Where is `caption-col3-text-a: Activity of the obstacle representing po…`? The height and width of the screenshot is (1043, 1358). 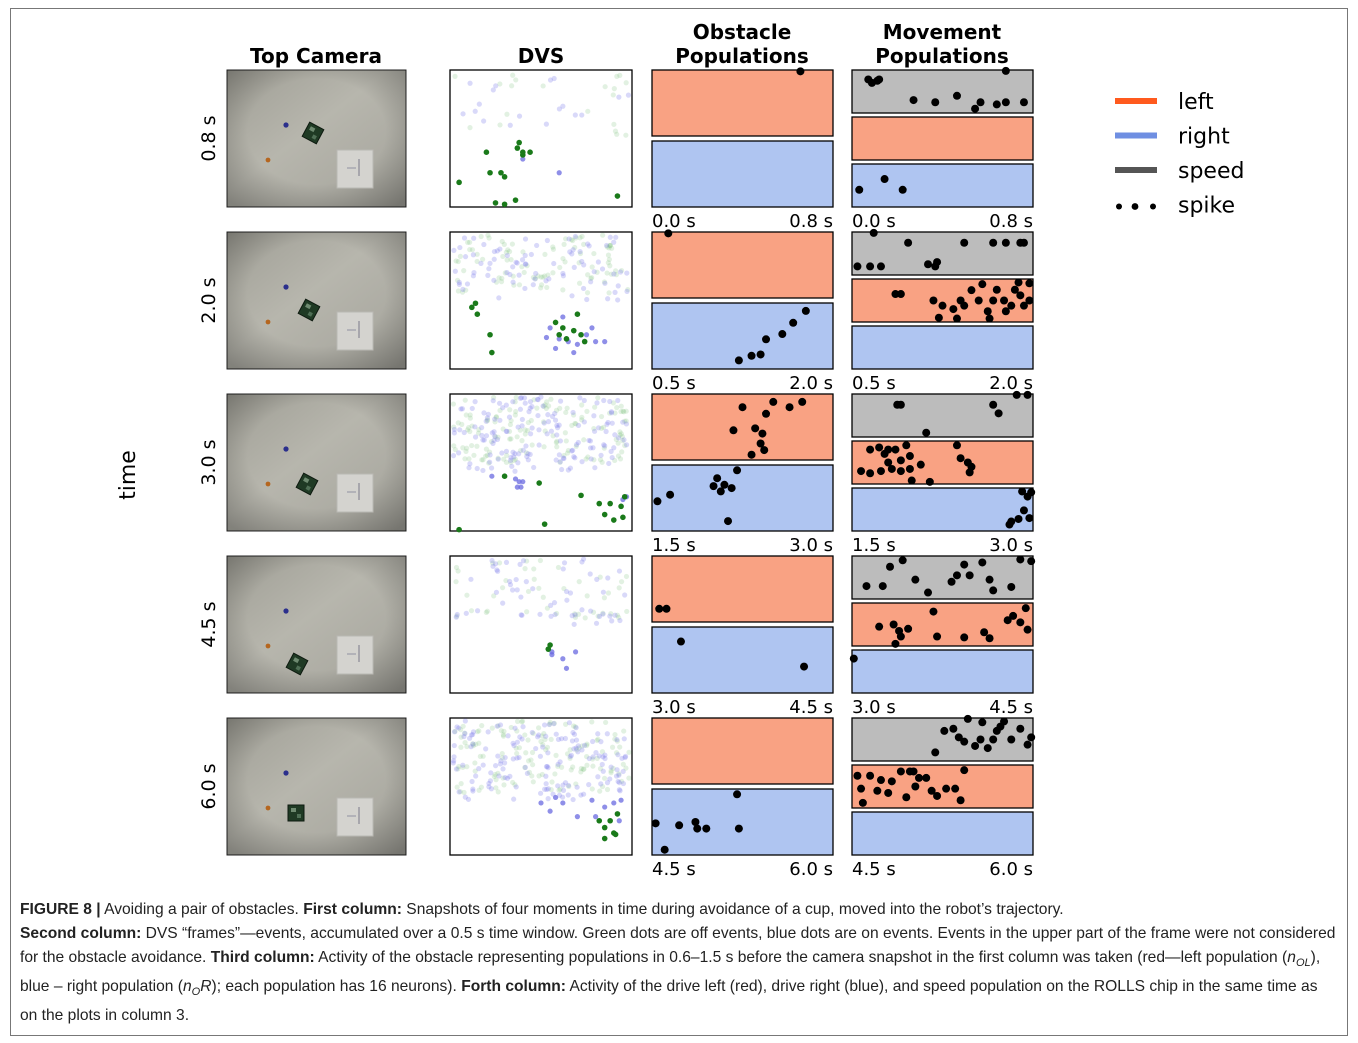 caption-col3-text-a: Activity of the obstacle representing po… is located at coordinates (801, 957).